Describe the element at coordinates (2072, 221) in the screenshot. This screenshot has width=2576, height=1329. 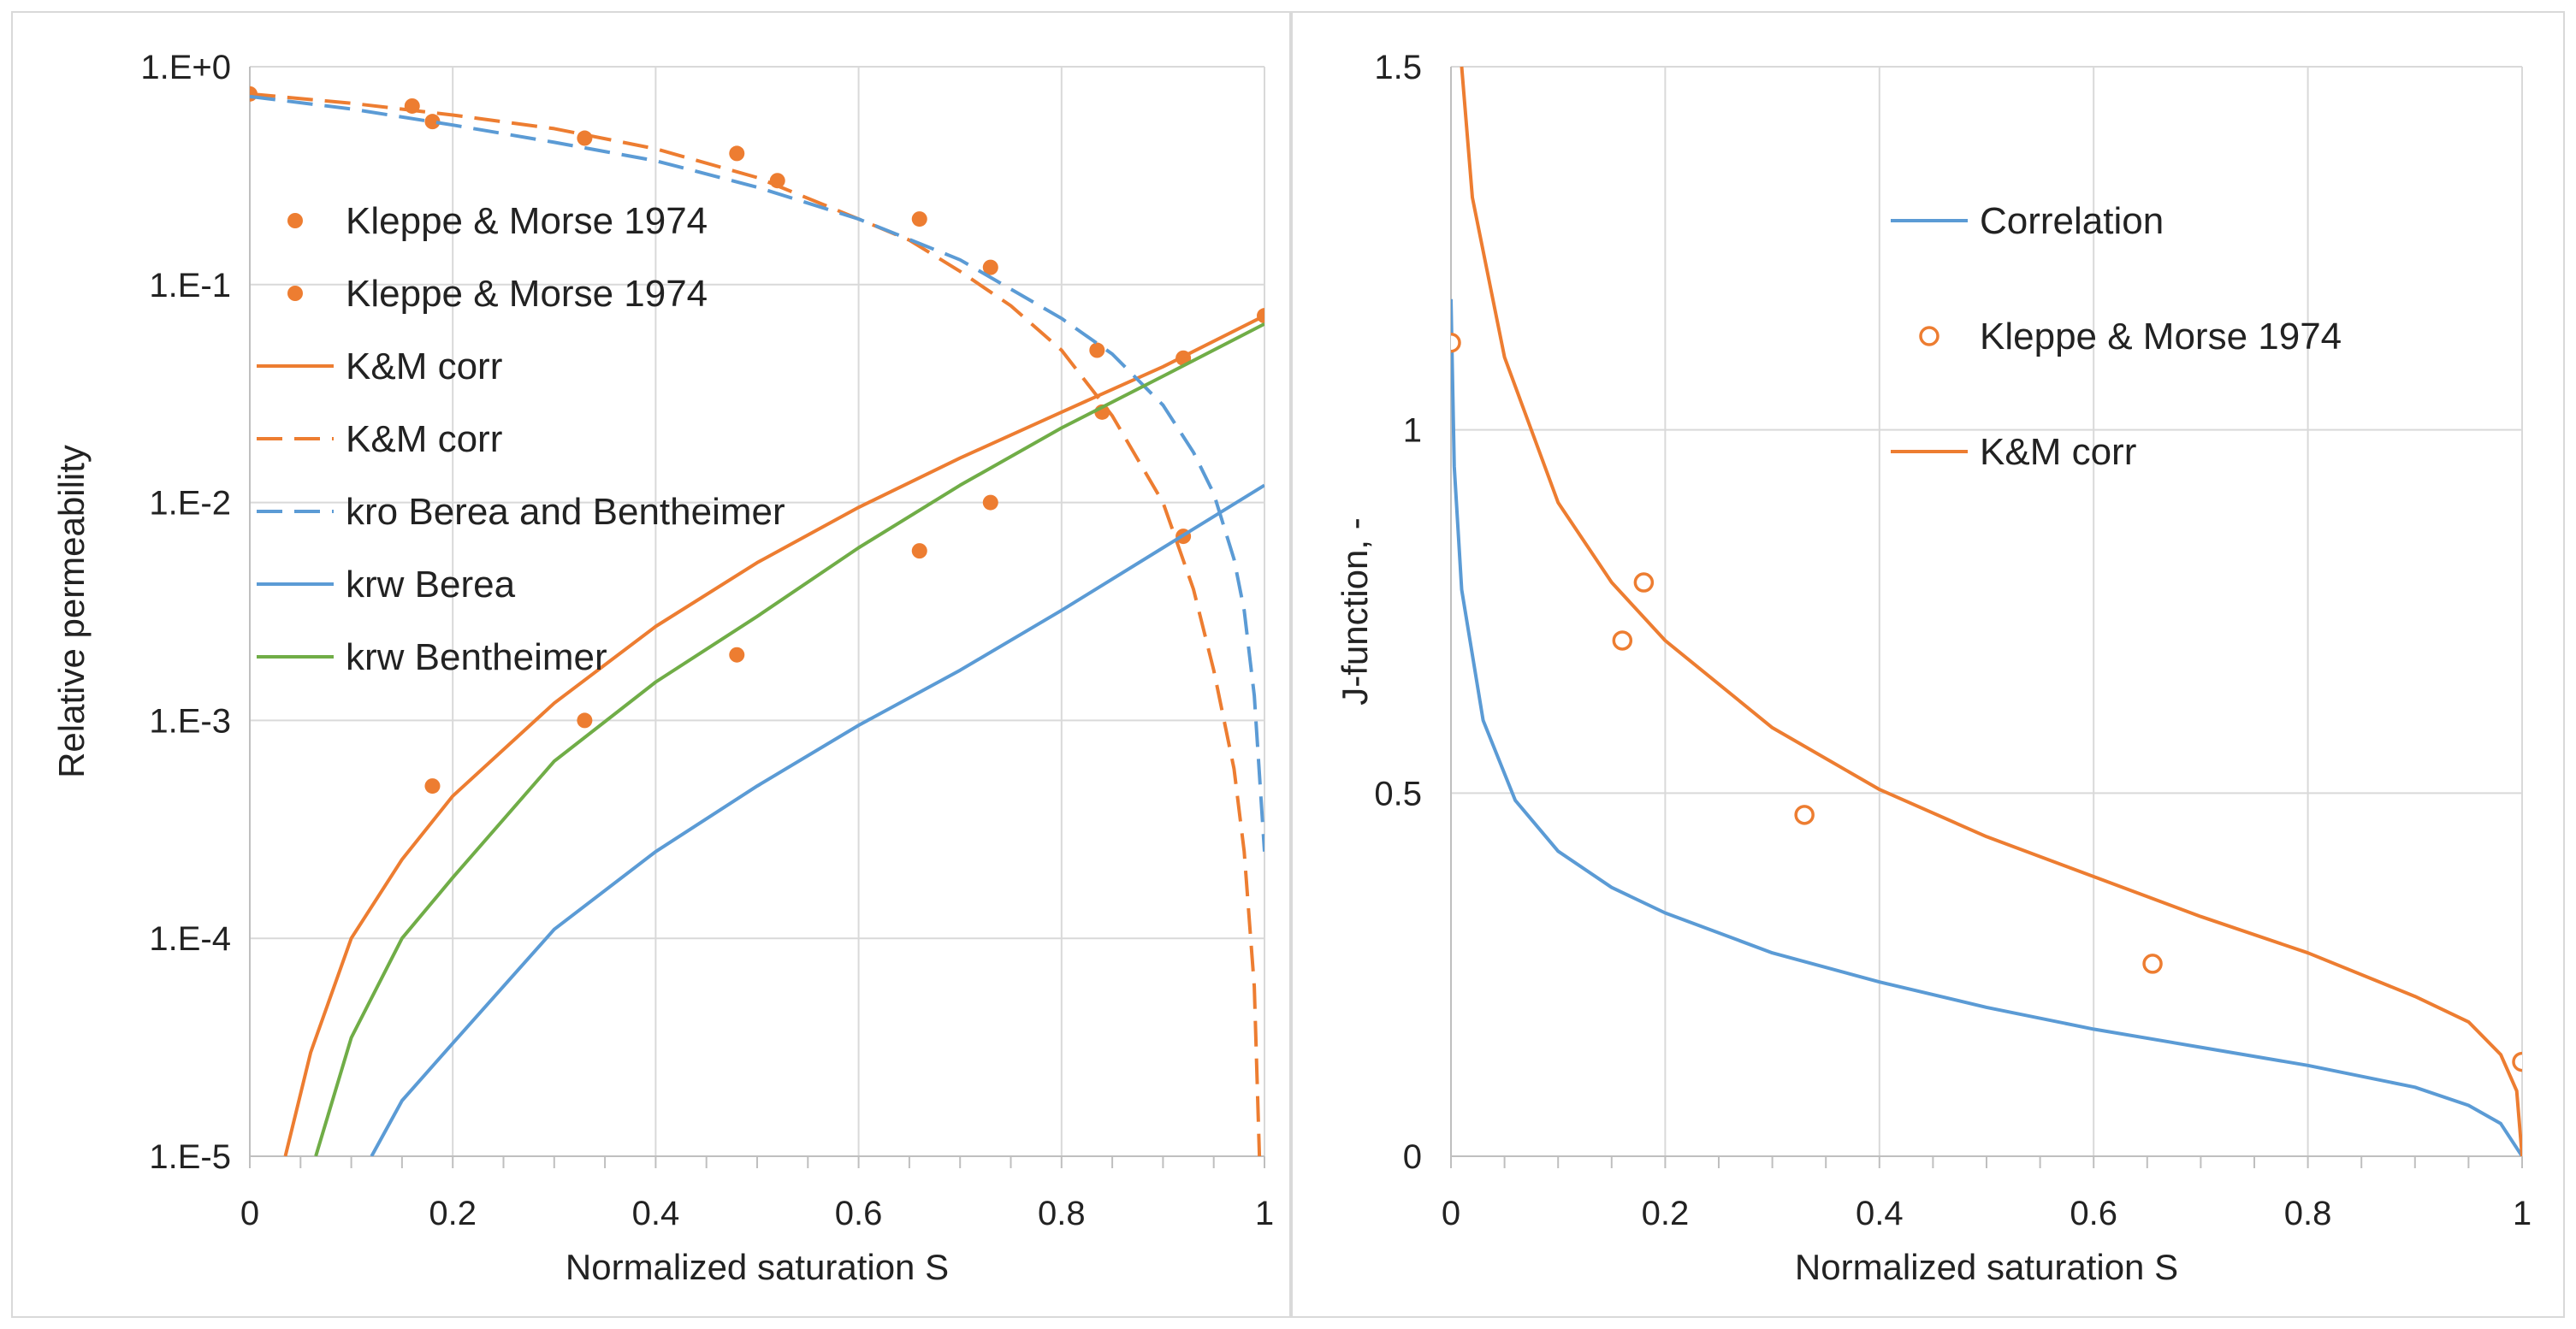
I see `right-legend-label: Correlation` at that location.